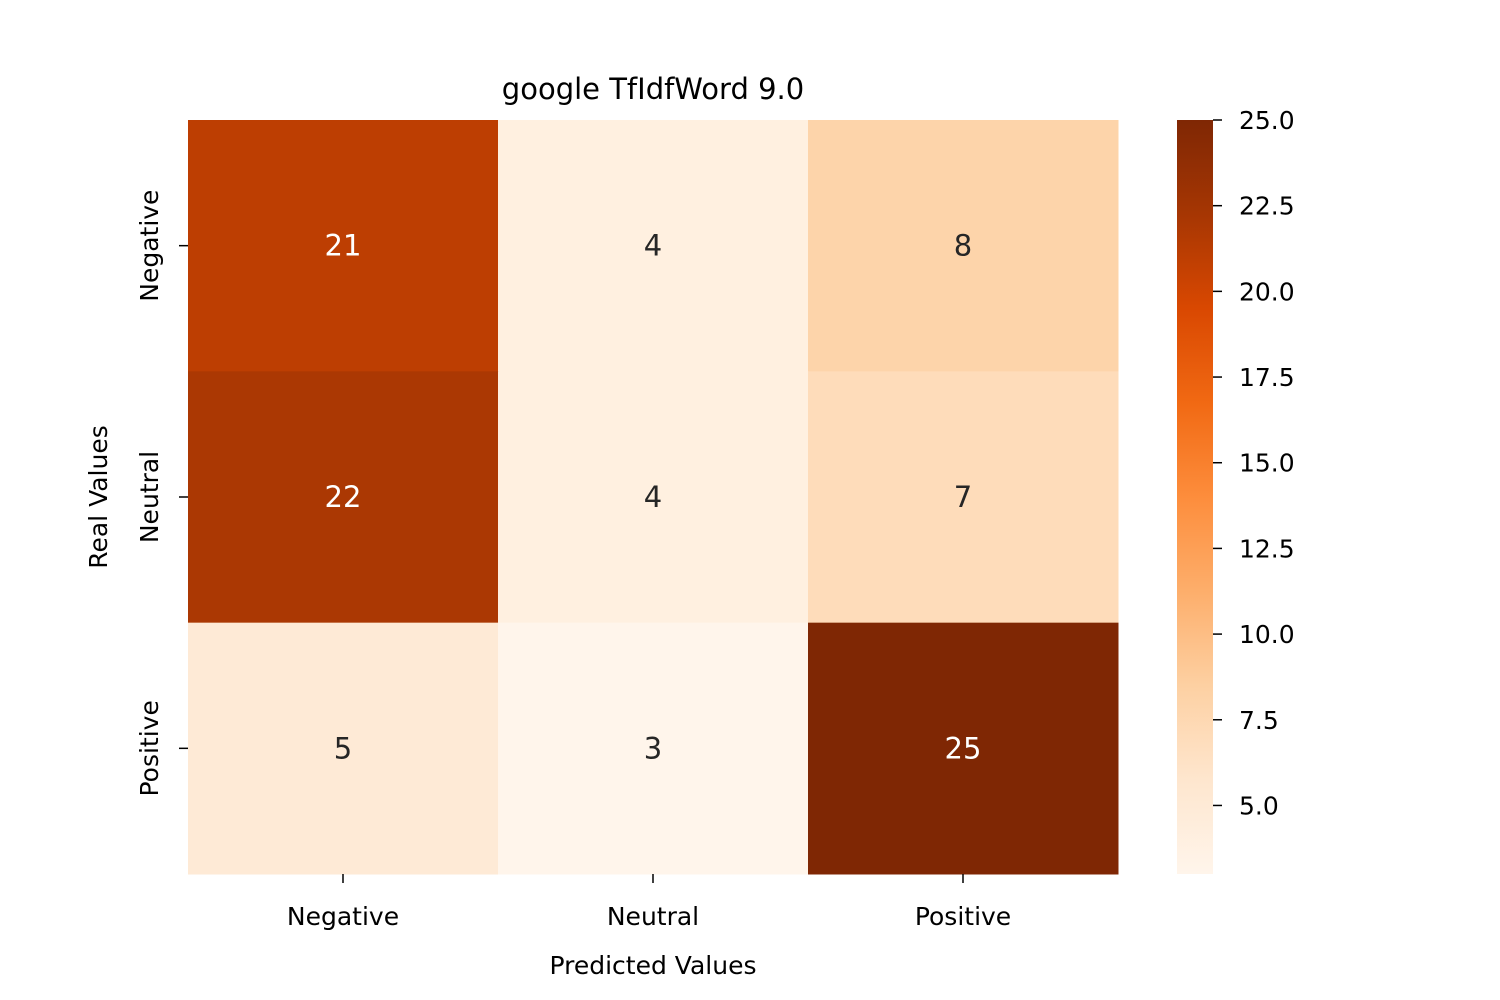  Describe the element at coordinates (653, 89) in the screenshot. I see `chart-title: google TfIdfWord 9.0` at that location.